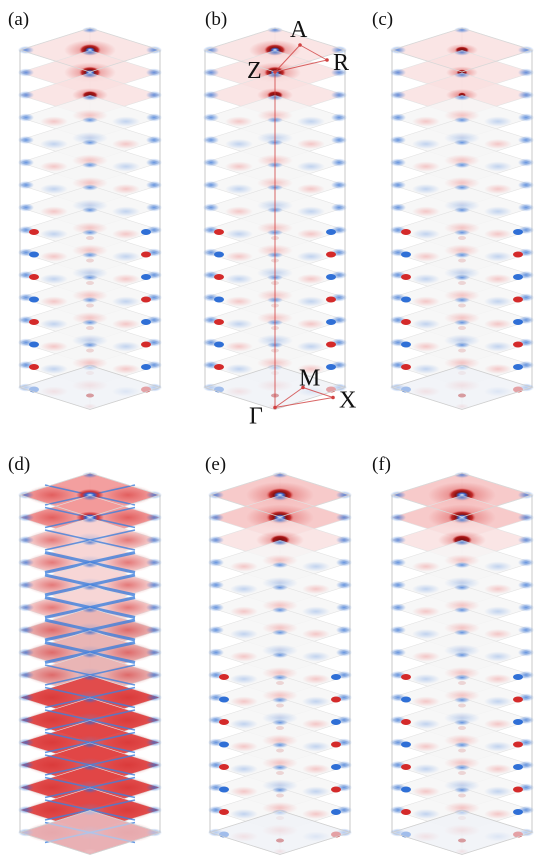 The image size is (541, 864). What do you see at coordinates (90, 663) in the screenshot?
I see `stack-d` at bounding box center [90, 663].